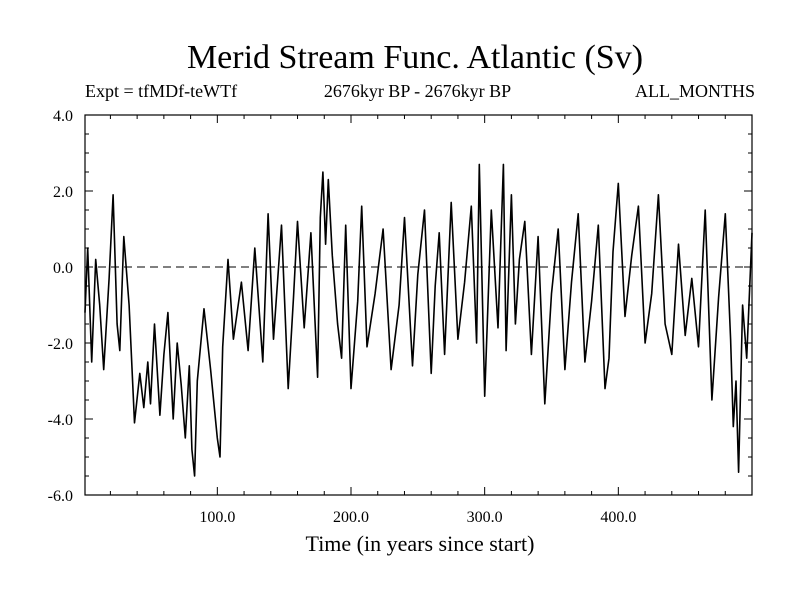 The width and height of the screenshot is (800, 600). What do you see at coordinates (485, 517) in the screenshot?
I see `x-tick-label: 300.0` at bounding box center [485, 517].